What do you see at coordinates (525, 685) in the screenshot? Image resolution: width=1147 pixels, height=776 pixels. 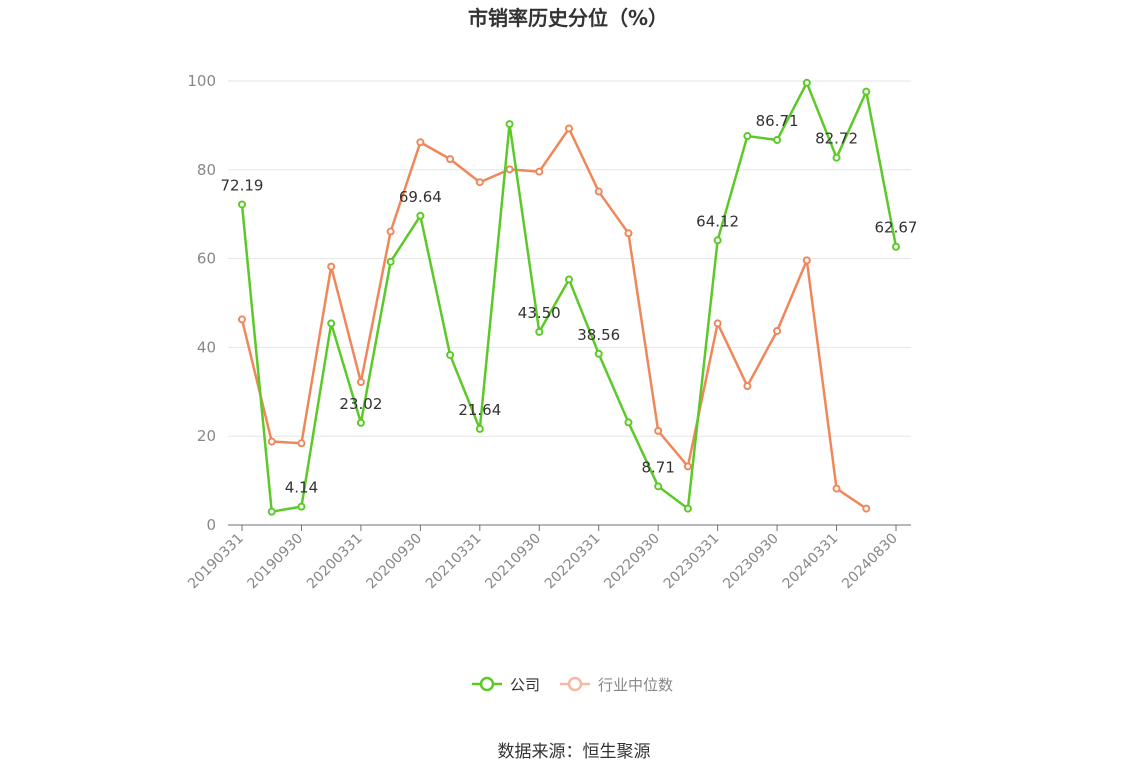 I see `legend-label: 公司` at bounding box center [525, 685].